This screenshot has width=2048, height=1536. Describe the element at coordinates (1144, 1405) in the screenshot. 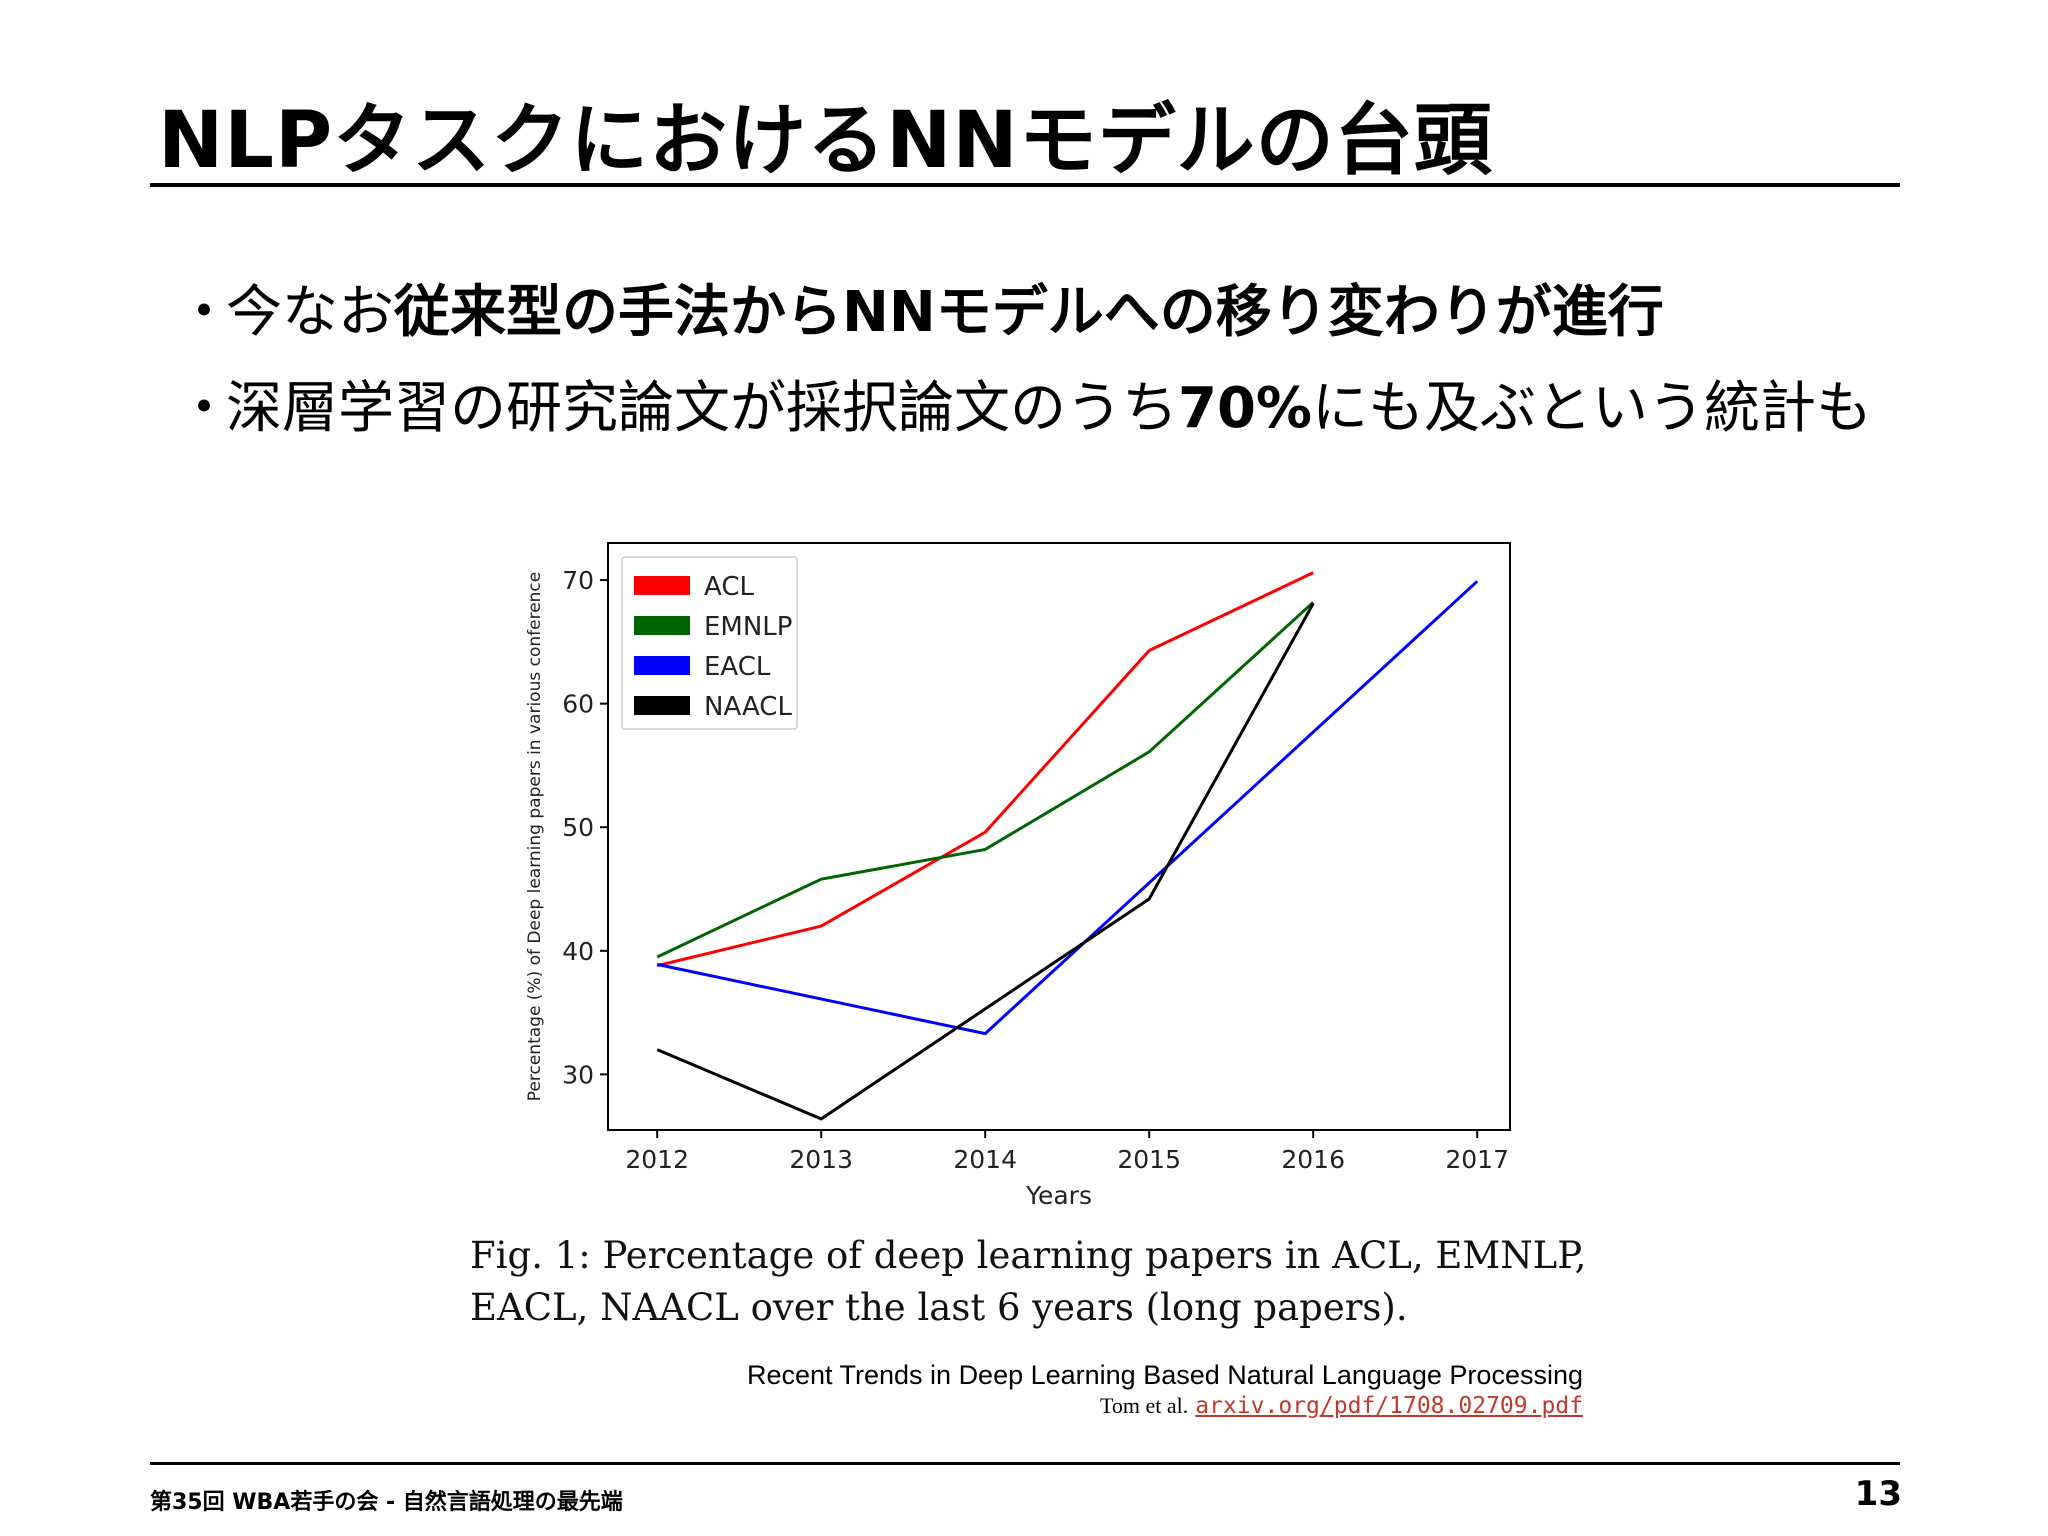

I see `source-author: Tom et al.` at that location.